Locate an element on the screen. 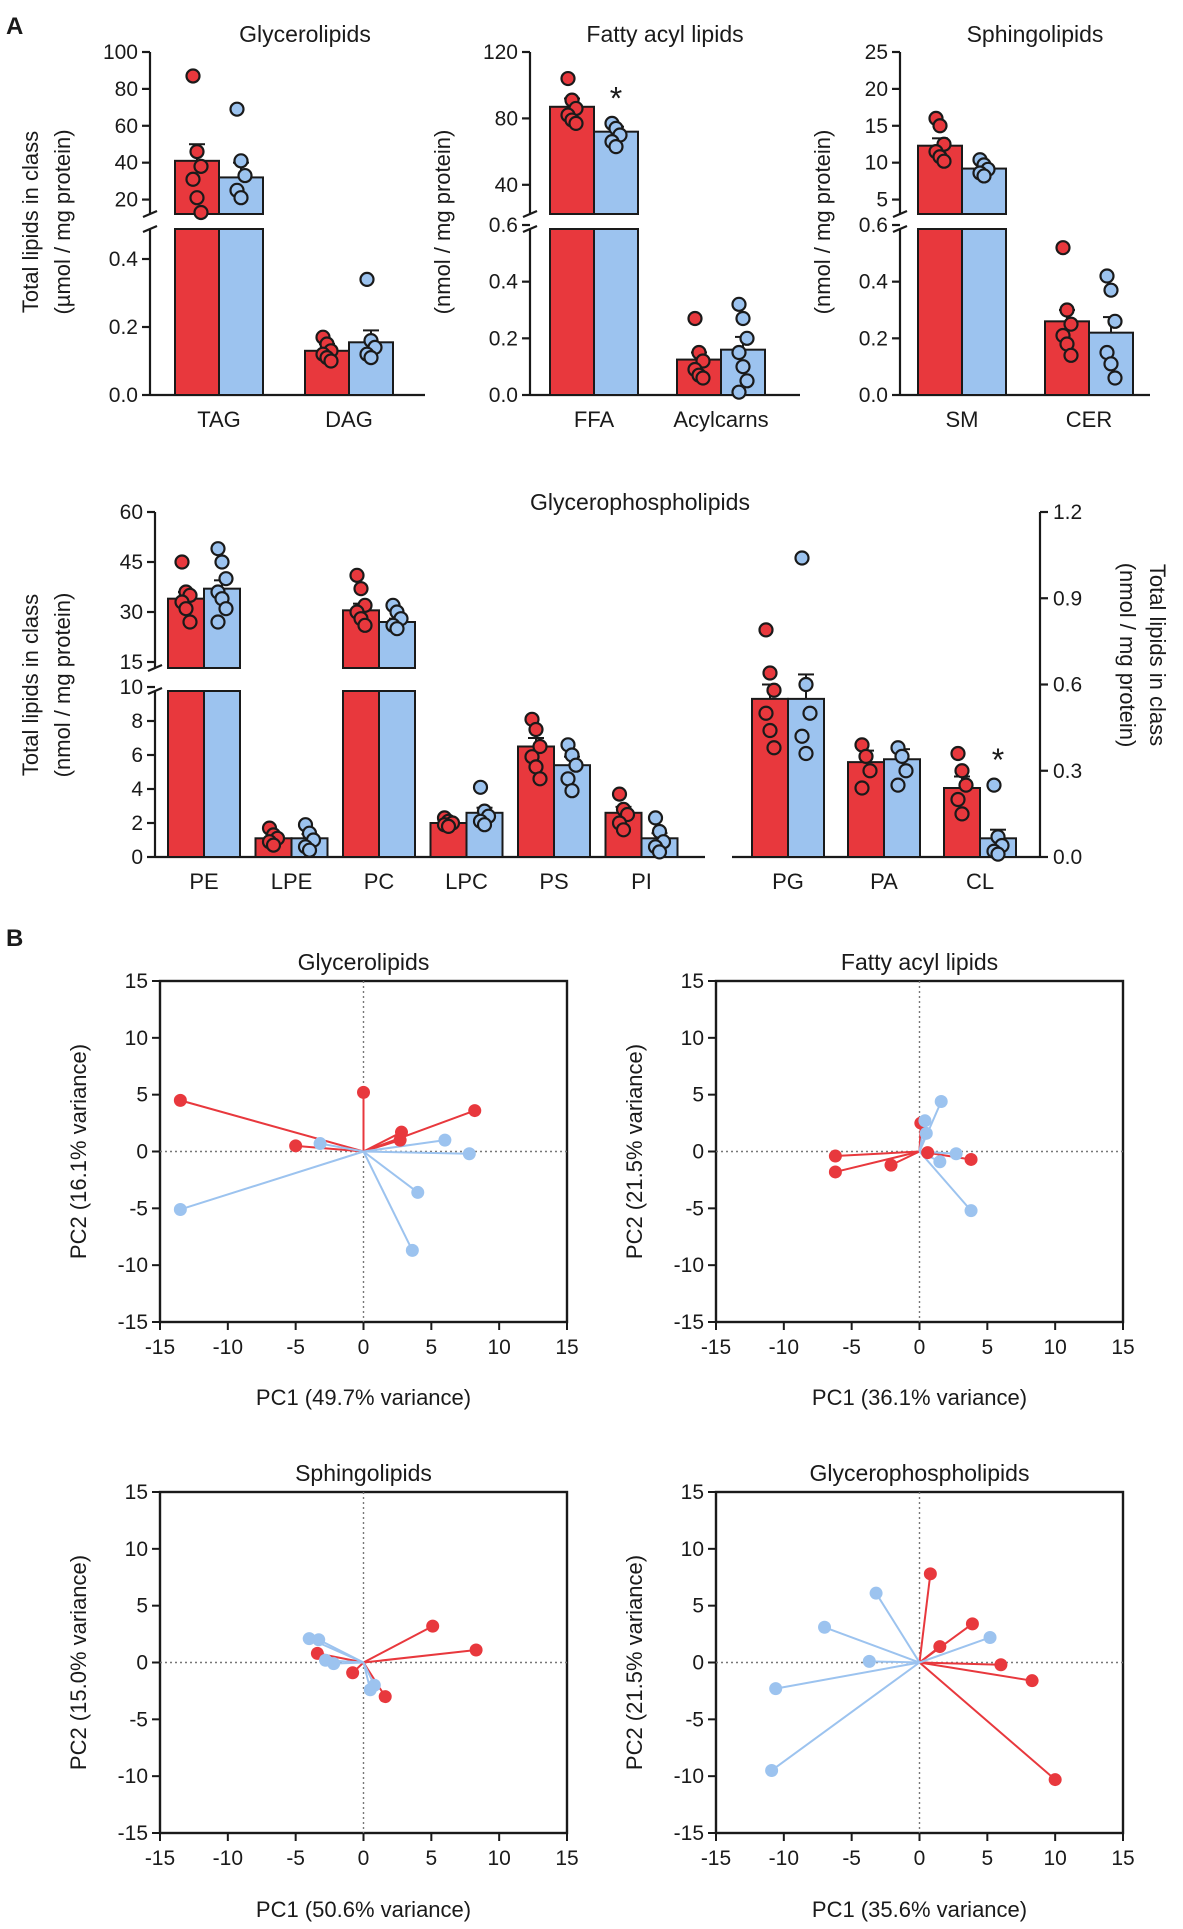  sphingolipids-bar-title: Sphingolipids is located at coordinates (1035, 34).